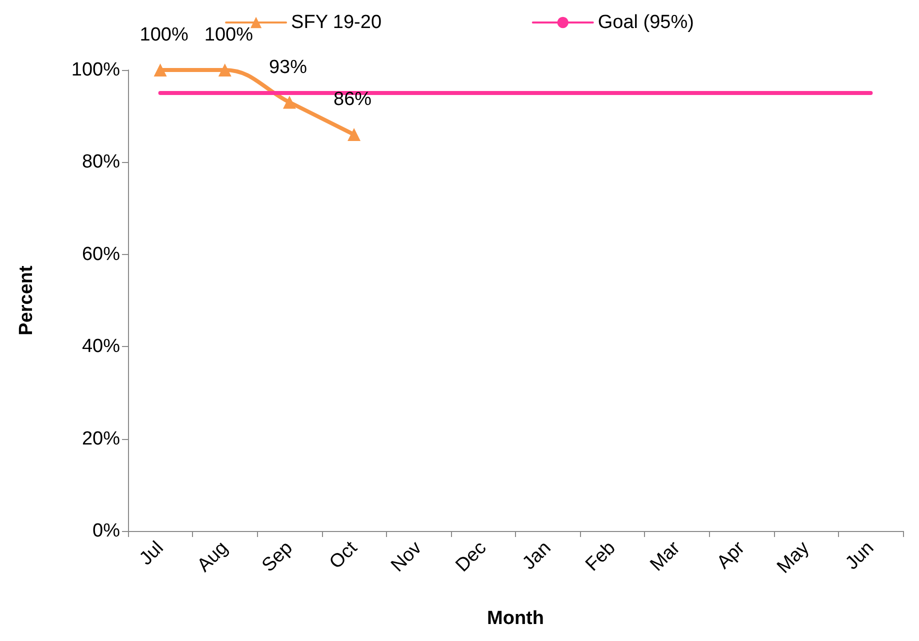  Describe the element at coordinates (515, 618) in the screenshot. I see `x-axis-title: Month` at that location.